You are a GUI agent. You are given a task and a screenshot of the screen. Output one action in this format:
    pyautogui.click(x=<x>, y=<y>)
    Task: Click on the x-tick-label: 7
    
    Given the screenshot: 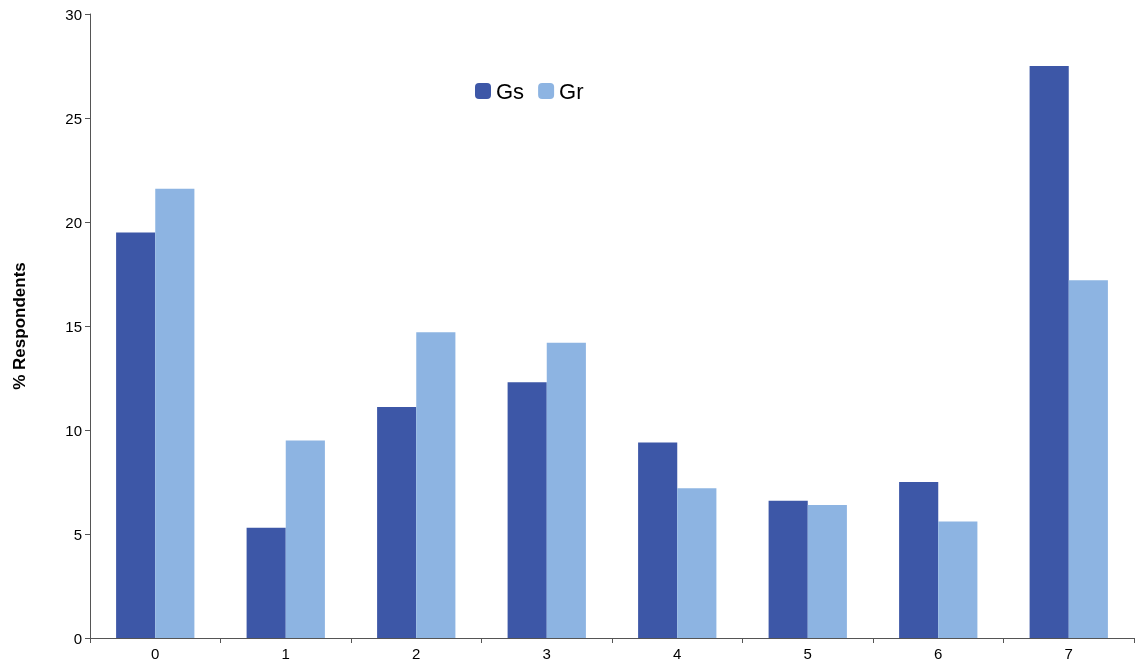 What is the action you would take?
    pyautogui.click(x=1068, y=653)
    